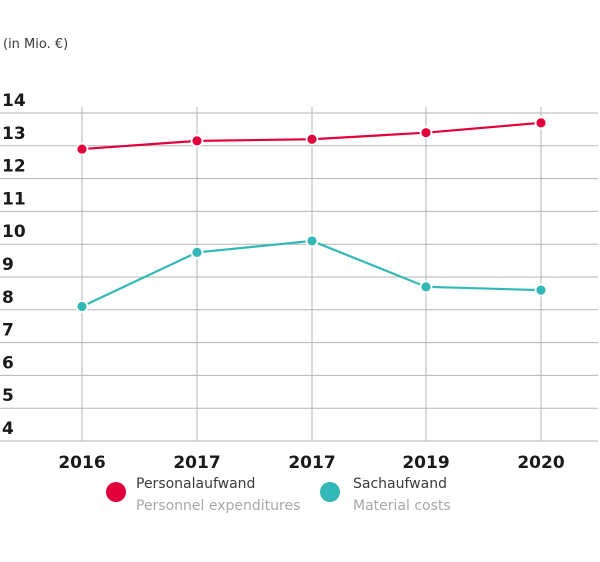  What do you see at coordinates (425, 463) in the screenshot?
I see `x-tick-label: 2019` at bounding box center [425, 463].